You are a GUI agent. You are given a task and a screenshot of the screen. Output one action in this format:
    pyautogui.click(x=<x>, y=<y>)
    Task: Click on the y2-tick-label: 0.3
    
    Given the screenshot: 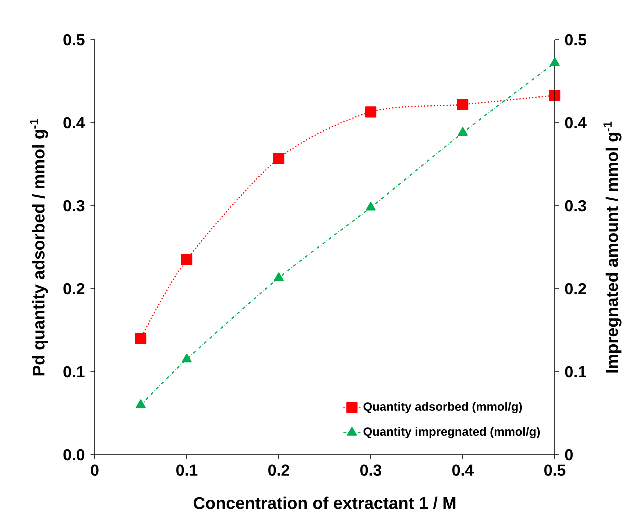 What is the action you would take?
    pyautogui.click(x=575, y=206)
    